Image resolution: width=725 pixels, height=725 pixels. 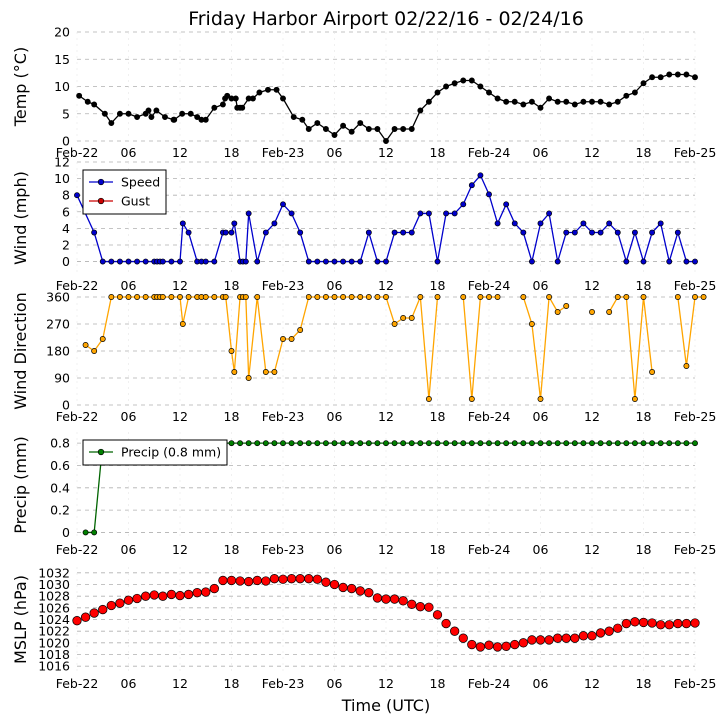 I want to click on precip-legend: Precip (0.8 mm), so click(x=155, y=452).